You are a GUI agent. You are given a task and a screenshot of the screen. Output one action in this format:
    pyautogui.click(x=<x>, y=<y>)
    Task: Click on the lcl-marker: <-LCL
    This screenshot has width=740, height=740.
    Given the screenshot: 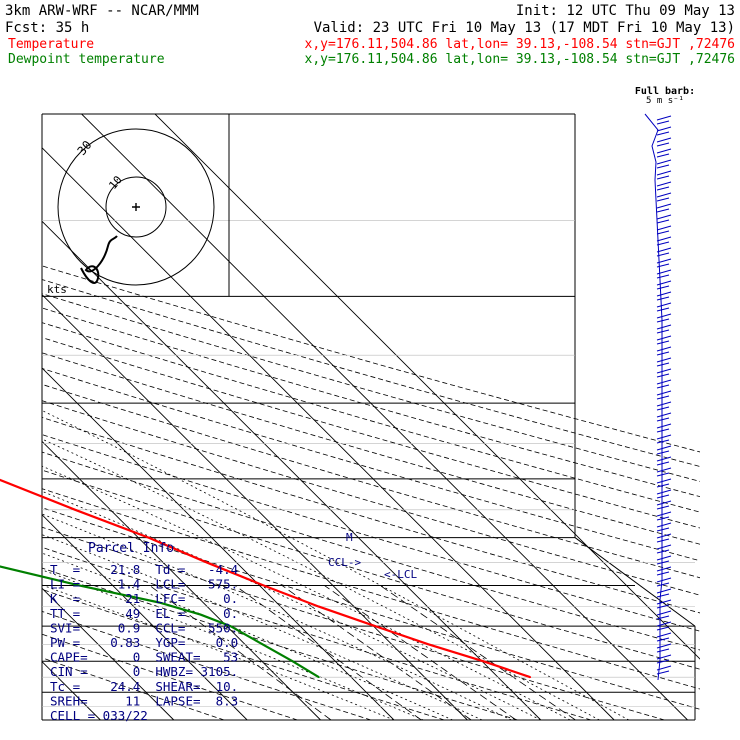 What is the action you would take?
    pyautogui.click(x=400, y=574)
    